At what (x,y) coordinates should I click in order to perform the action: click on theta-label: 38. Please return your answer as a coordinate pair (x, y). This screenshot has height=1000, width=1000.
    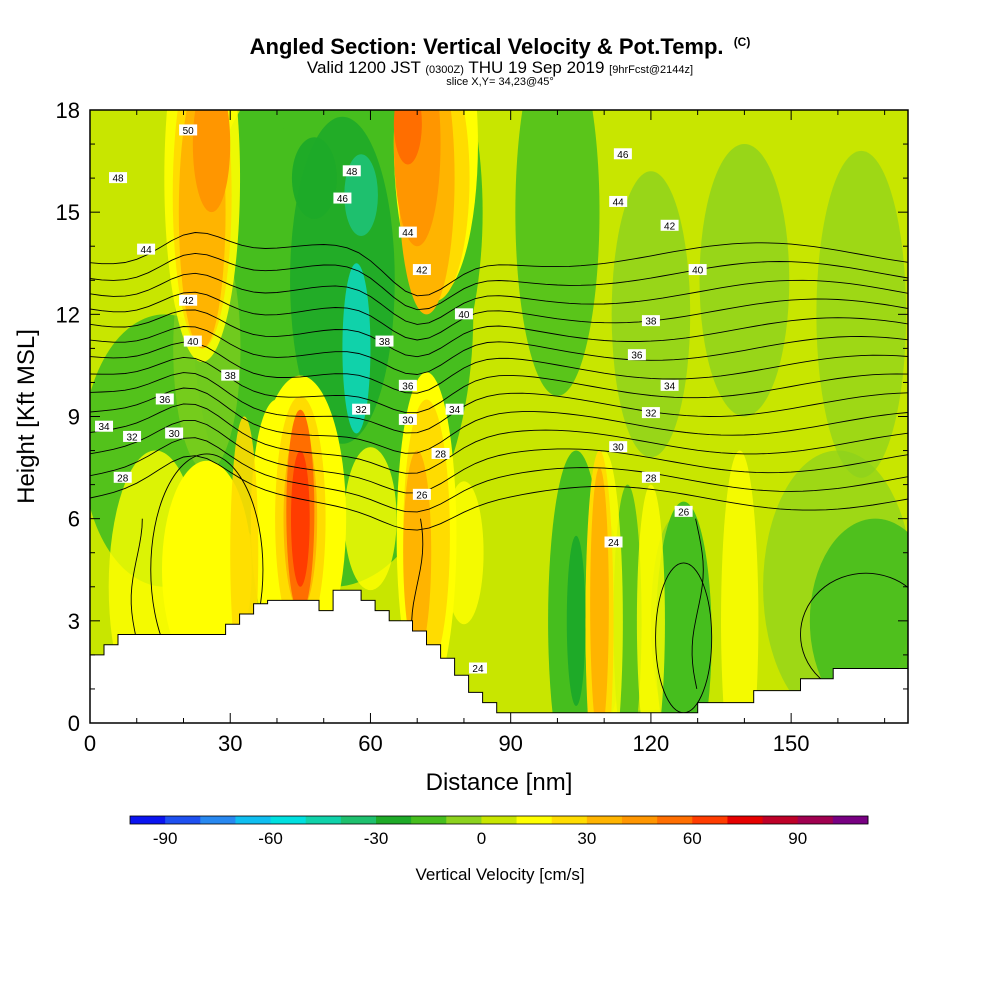
    Looking at the image, I should click on (650, 321).